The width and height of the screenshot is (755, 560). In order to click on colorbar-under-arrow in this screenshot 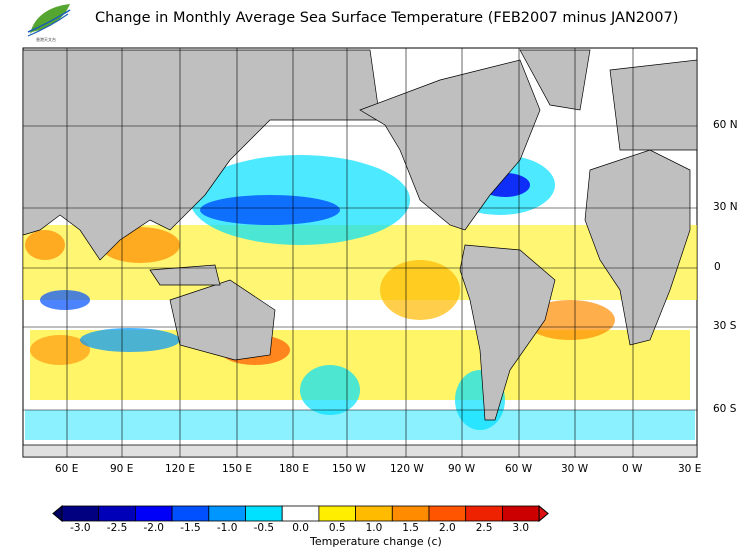, I will do `click(57, 513)`.